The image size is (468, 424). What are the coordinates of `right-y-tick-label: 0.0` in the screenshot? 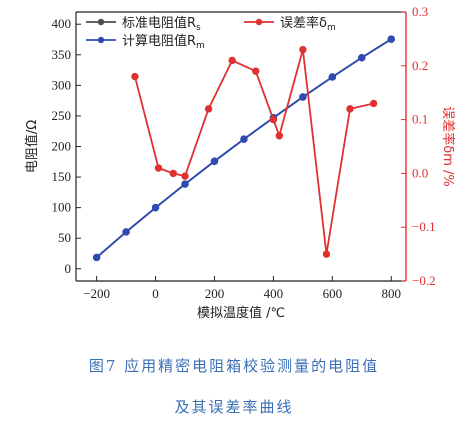 It's located at (420, 172).